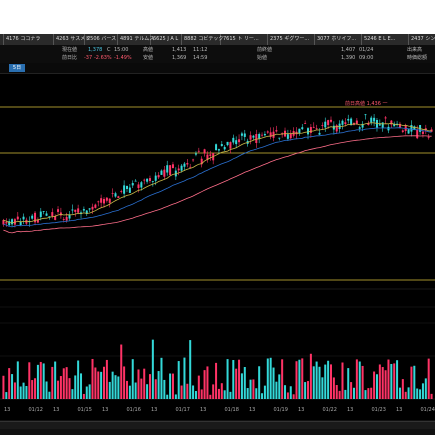 The width and height of the screenshot is (435, 435). I want to click on current-price-time: 15:00, so click(121, 50).